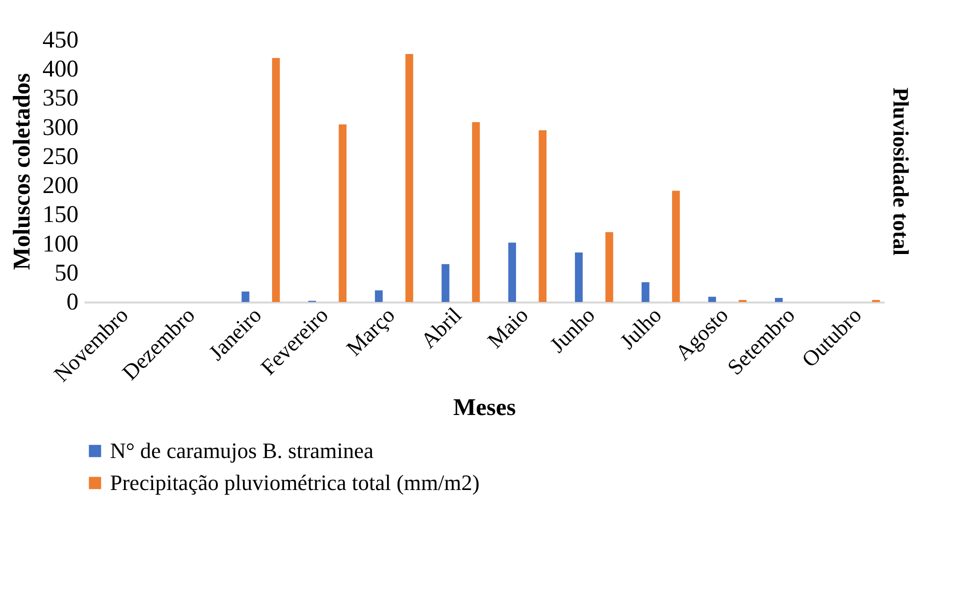 The image size is (976, 596). I want to click on x-axis-title: Meses, so click(484, 407).